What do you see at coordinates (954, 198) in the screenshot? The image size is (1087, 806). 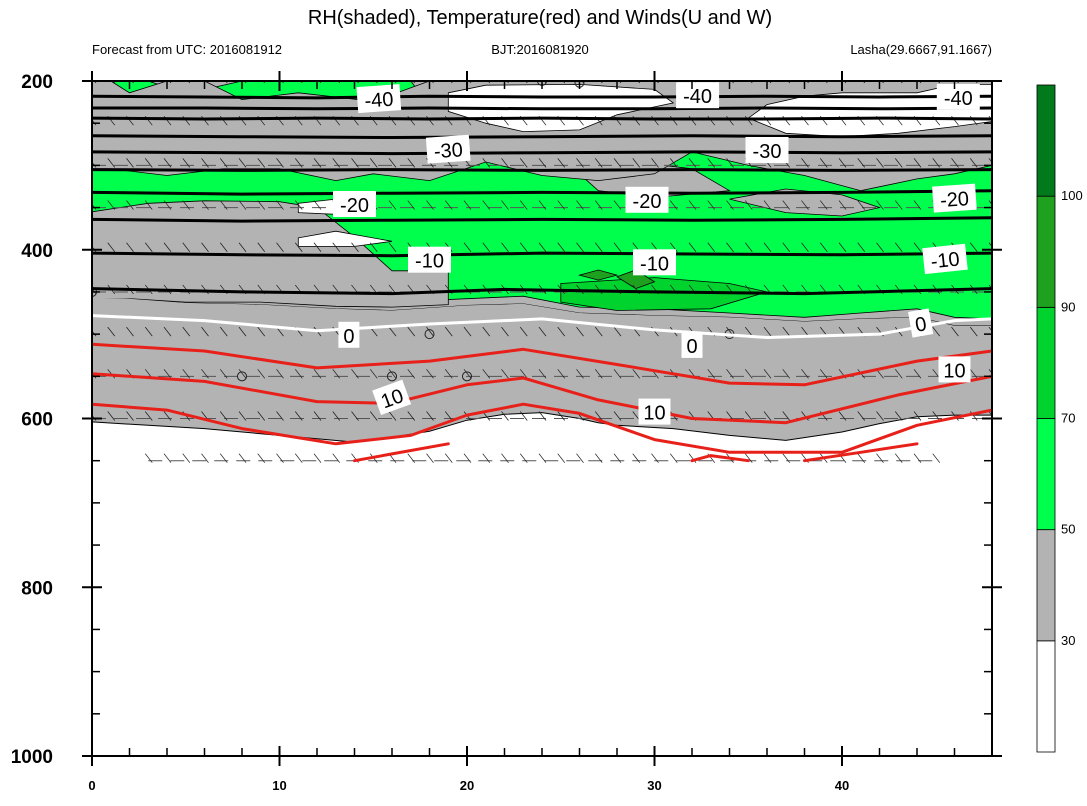 I see `isotherm-label: -20` at bounding box center [954, 198].